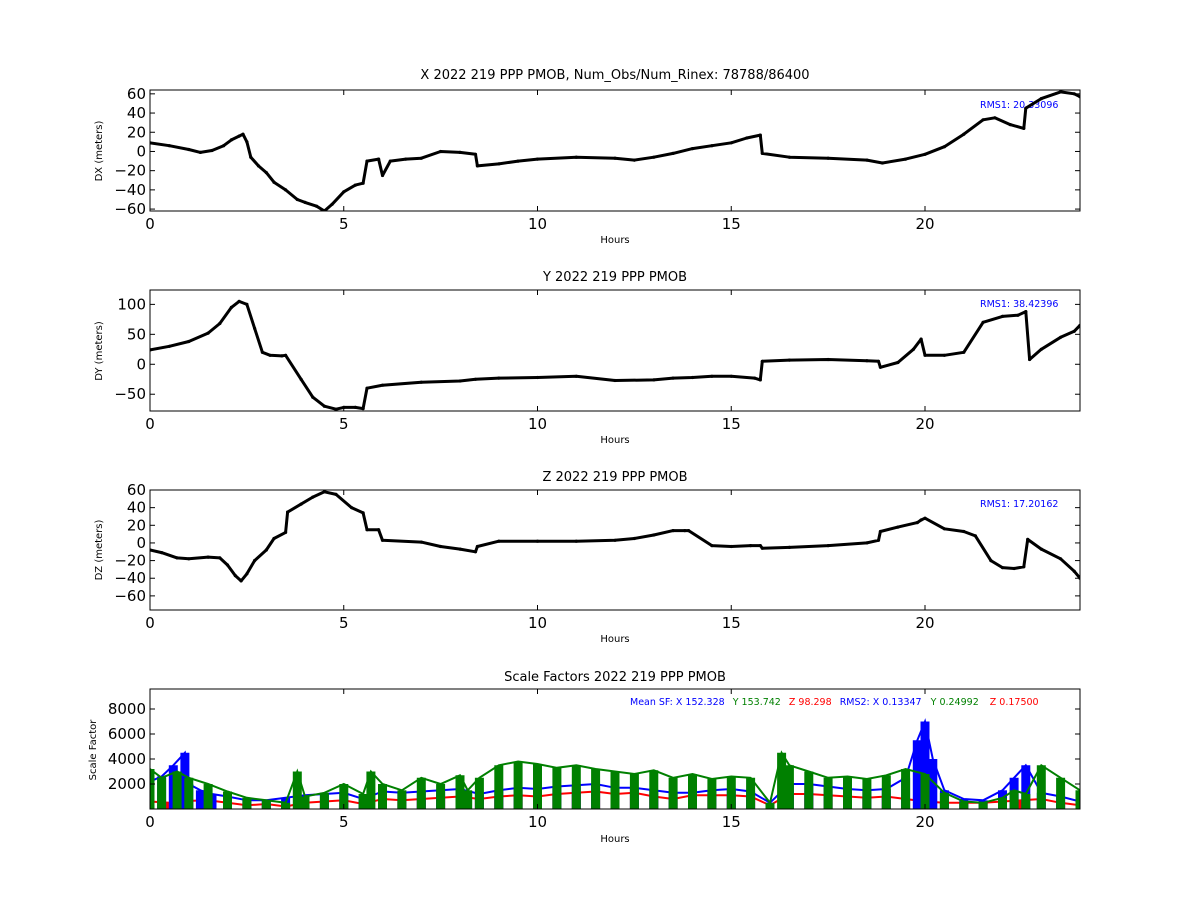 This screenshot has height=900, width=1200. Describe the element at coordinates (756, 702) in the screenshot. I see `mean-sf-y: Y 153.742` at that location.